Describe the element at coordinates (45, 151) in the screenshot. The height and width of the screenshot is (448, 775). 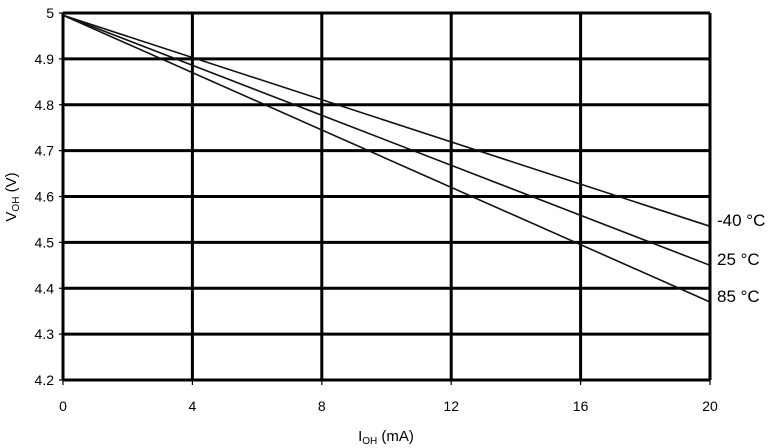
I see `y-tick-label-5: 4.7` at that location.